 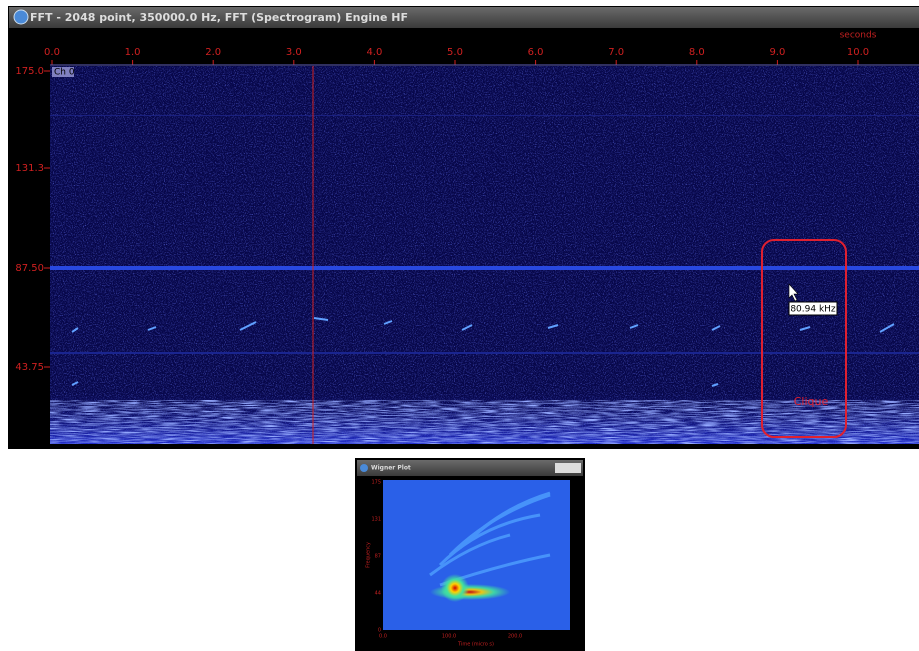 What do you see at coordinates (369, 555) in the screenshot?
I see `y-axis-label: Frequency` at bounding box center [369, 555].